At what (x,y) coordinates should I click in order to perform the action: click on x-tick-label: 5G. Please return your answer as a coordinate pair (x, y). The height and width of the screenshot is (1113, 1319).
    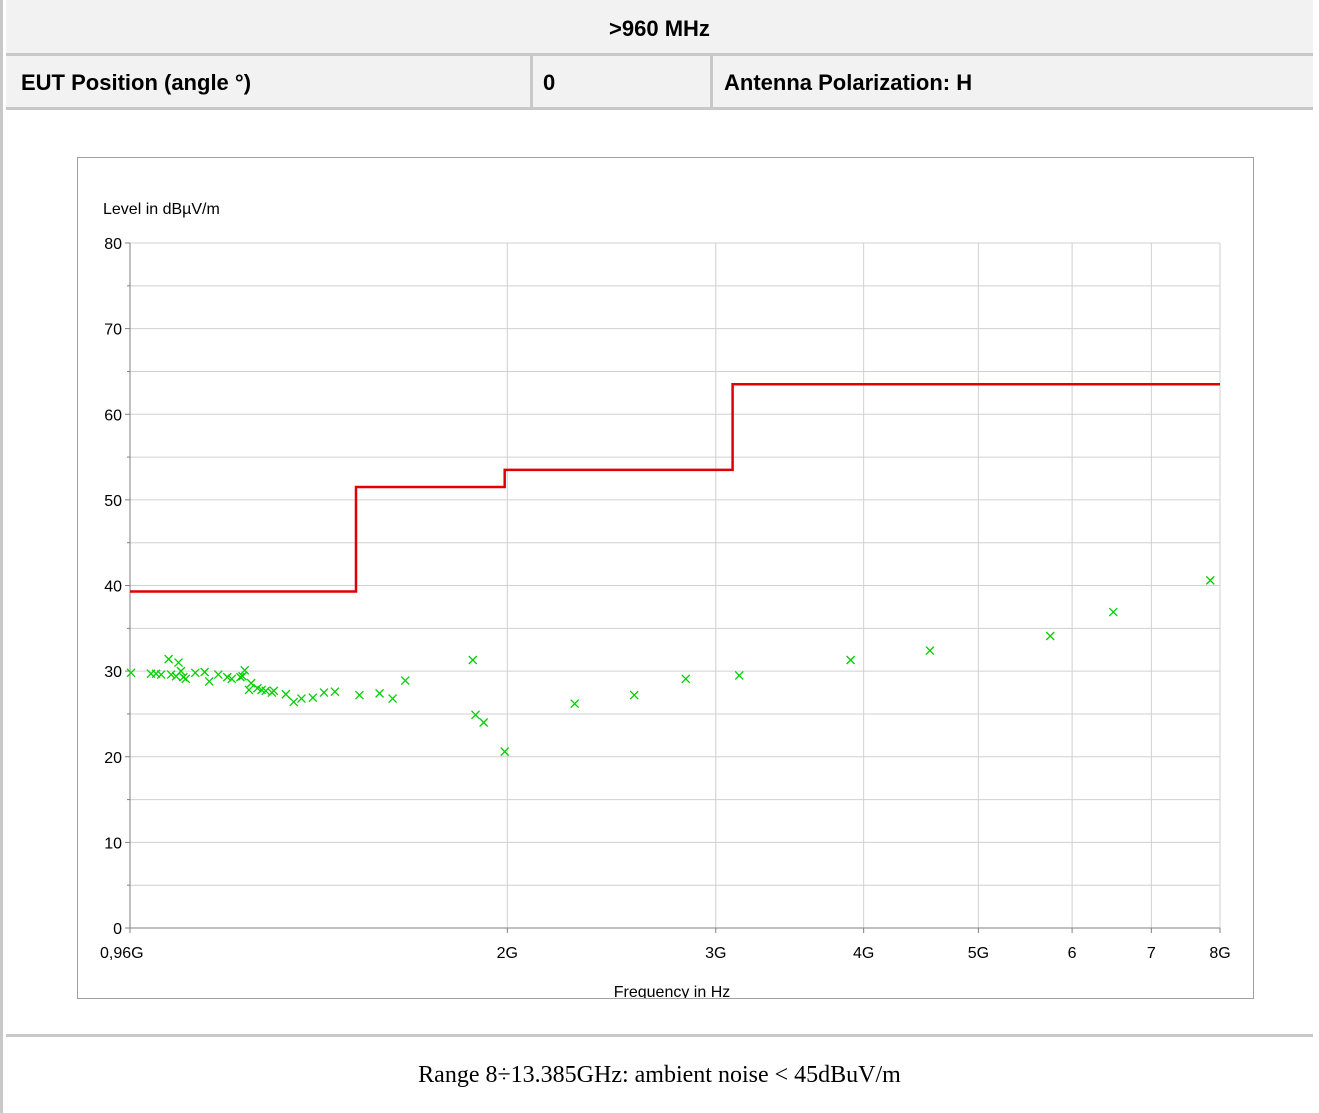
    Looking at the image, I should click on (978, 953).